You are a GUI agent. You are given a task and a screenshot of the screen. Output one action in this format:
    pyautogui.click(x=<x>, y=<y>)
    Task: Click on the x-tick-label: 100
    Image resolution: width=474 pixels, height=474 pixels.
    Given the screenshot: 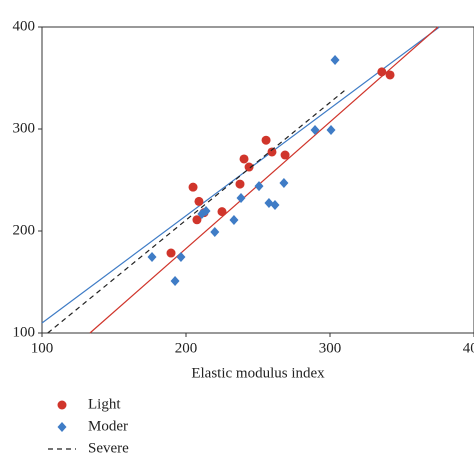 What is the action you would take?
    pyautogui.click(x=42, y=348)
    